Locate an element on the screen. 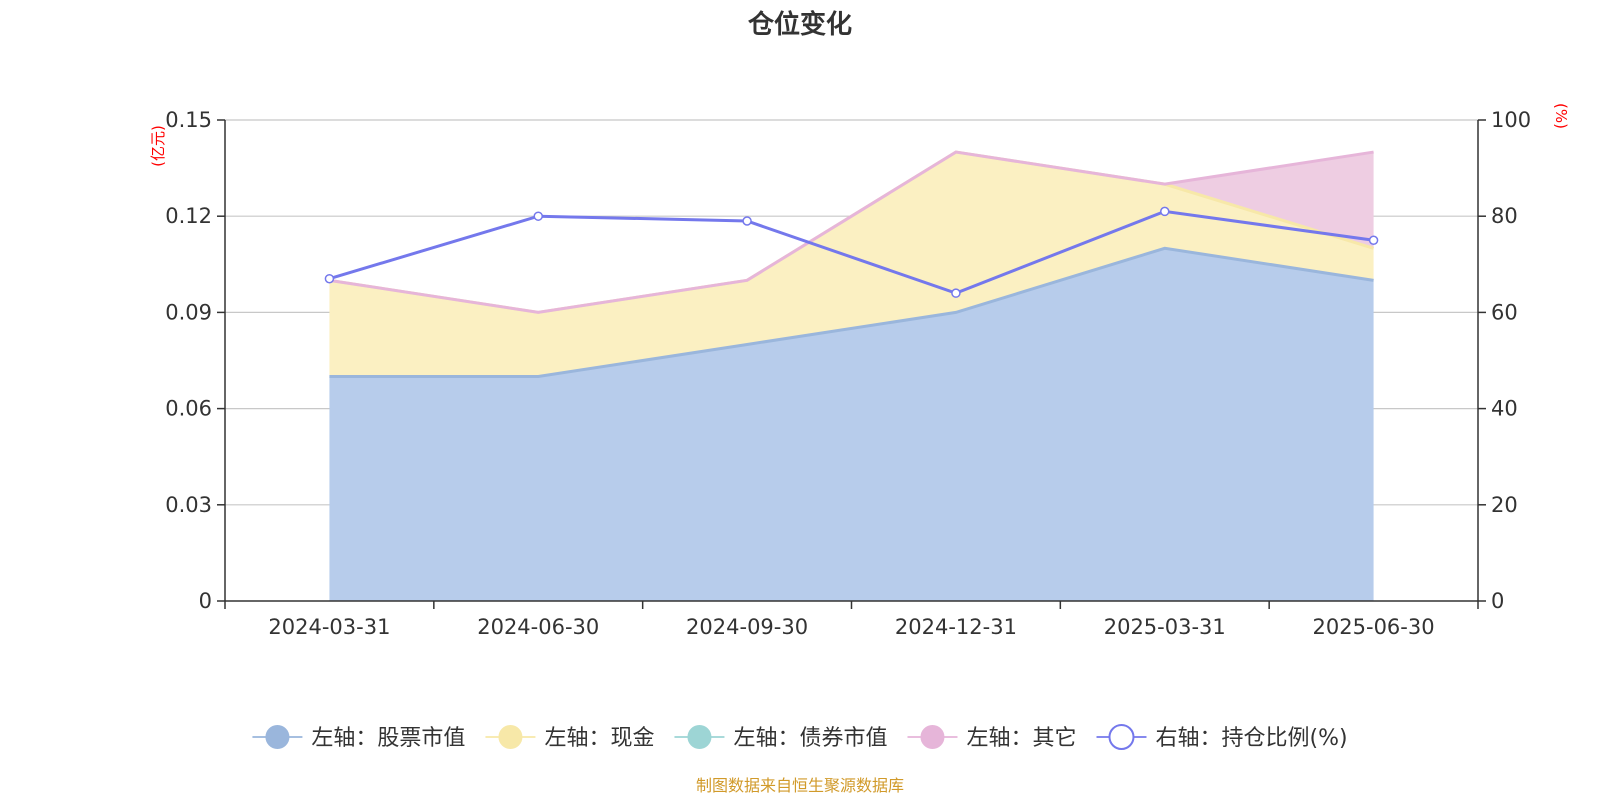 The height and width of the screenshot is (800, 1600). data-source-note: 制图数据来自恒生聚源数据库 is located at coordinates (800, 785).